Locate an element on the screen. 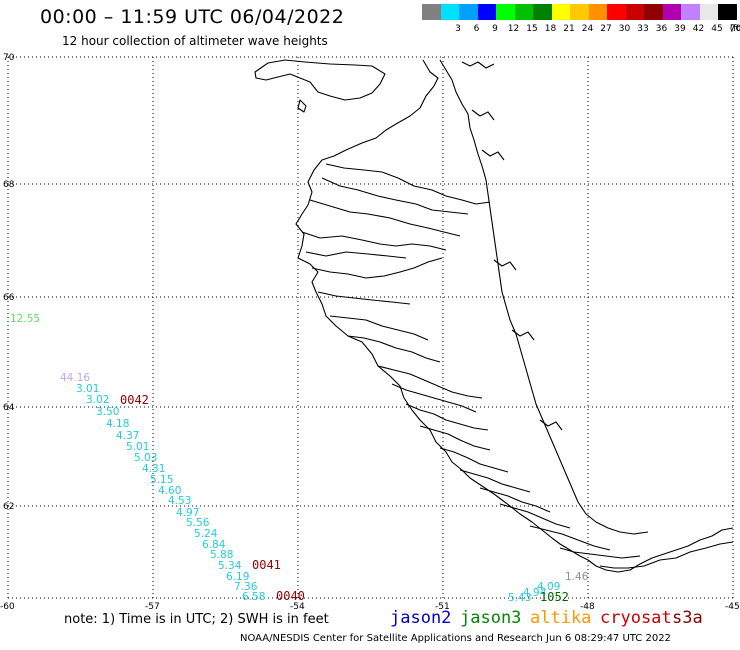  swh-value: 6.84 is located at coordinates (214, 545).